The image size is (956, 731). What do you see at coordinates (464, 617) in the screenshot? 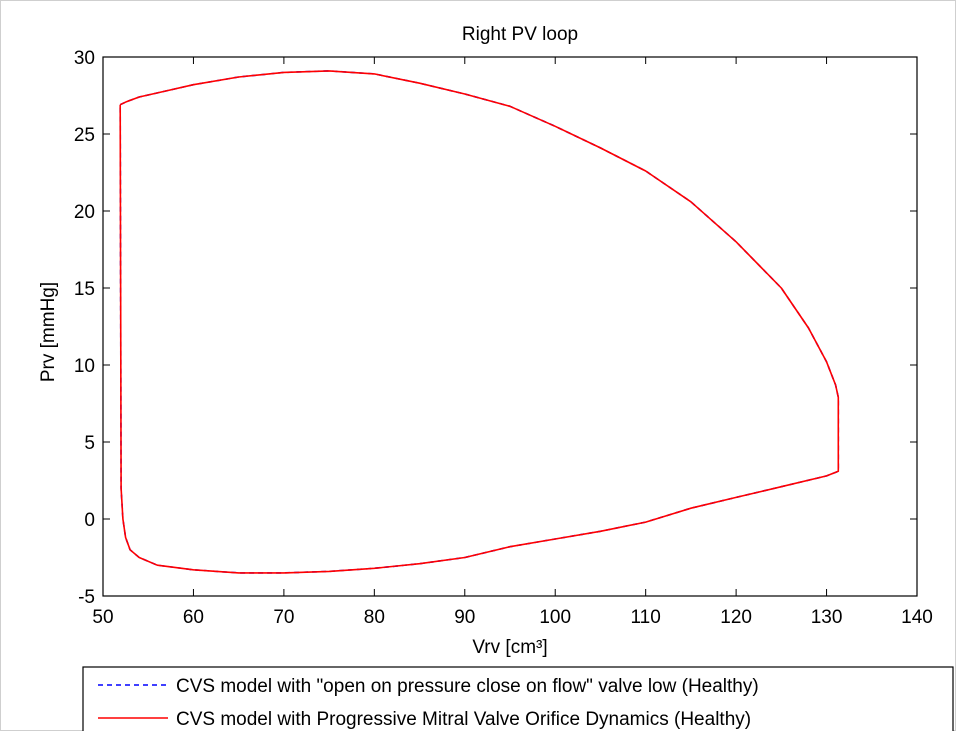
I see `x-tick-label: 90` at bounding box center [464, 617].